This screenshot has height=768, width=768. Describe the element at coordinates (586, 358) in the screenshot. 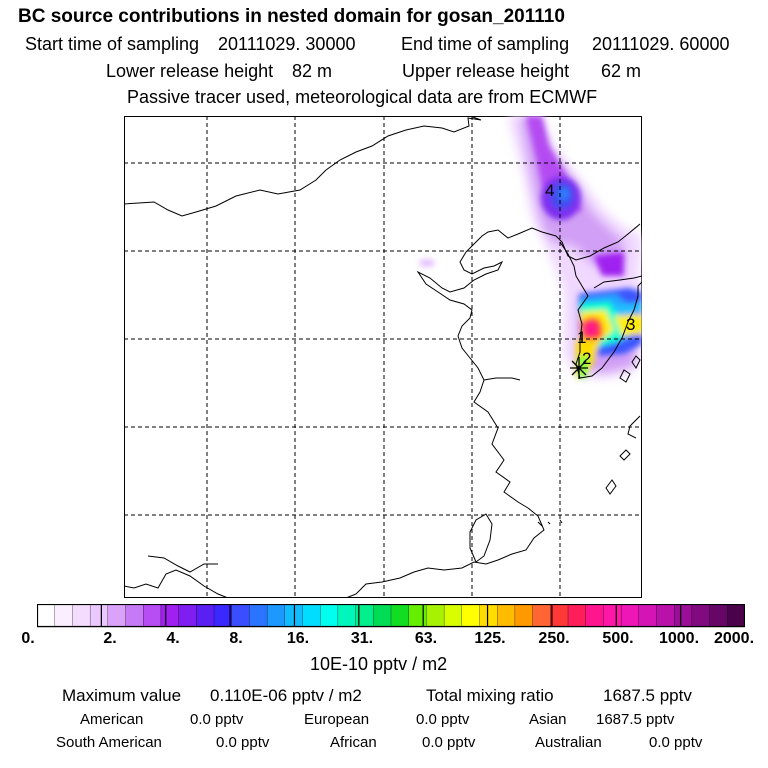

I see `marker-2: 2` at that location.